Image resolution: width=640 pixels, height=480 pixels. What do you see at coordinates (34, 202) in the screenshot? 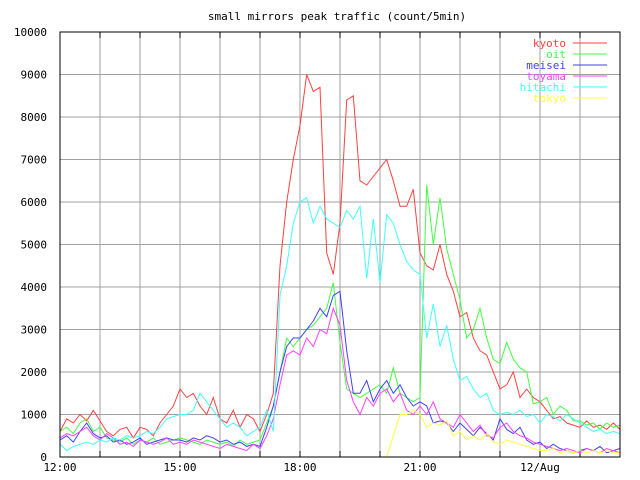
I see `y-tick-label: 6000` at bounding box center [34, 202].